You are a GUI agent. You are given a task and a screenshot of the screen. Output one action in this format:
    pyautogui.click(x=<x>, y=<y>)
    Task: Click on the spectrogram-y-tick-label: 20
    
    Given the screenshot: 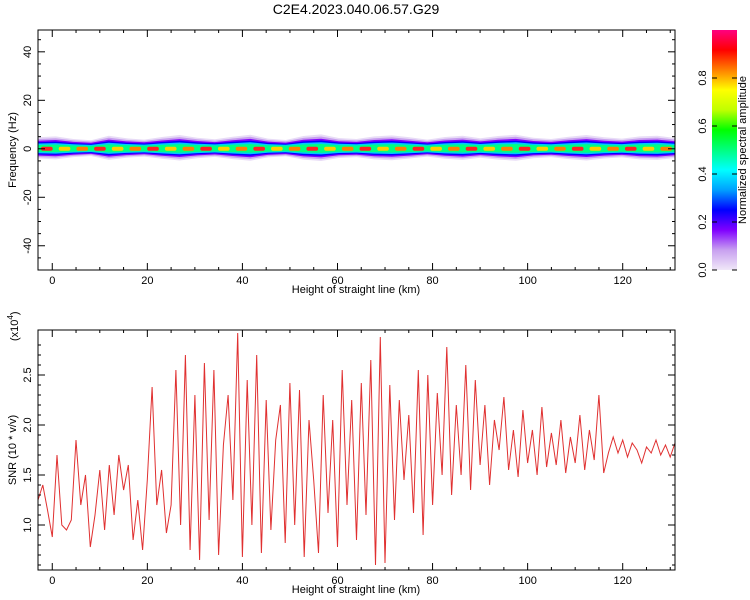 What is the action you would take?
    pyautogui.click(x=28, y=100)
    